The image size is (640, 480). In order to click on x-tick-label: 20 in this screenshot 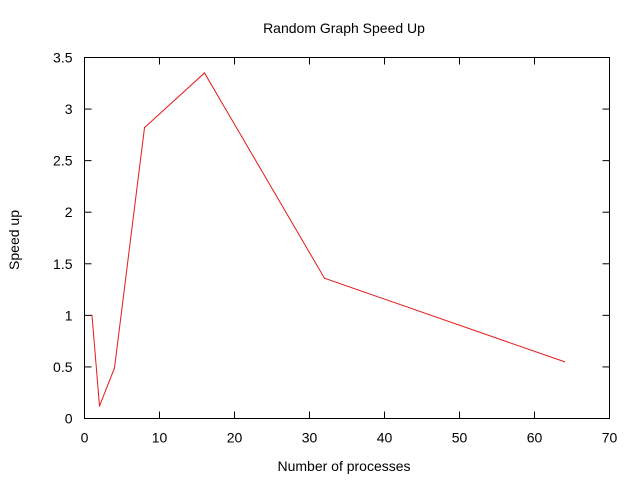, I will do `click(235, 438)`.